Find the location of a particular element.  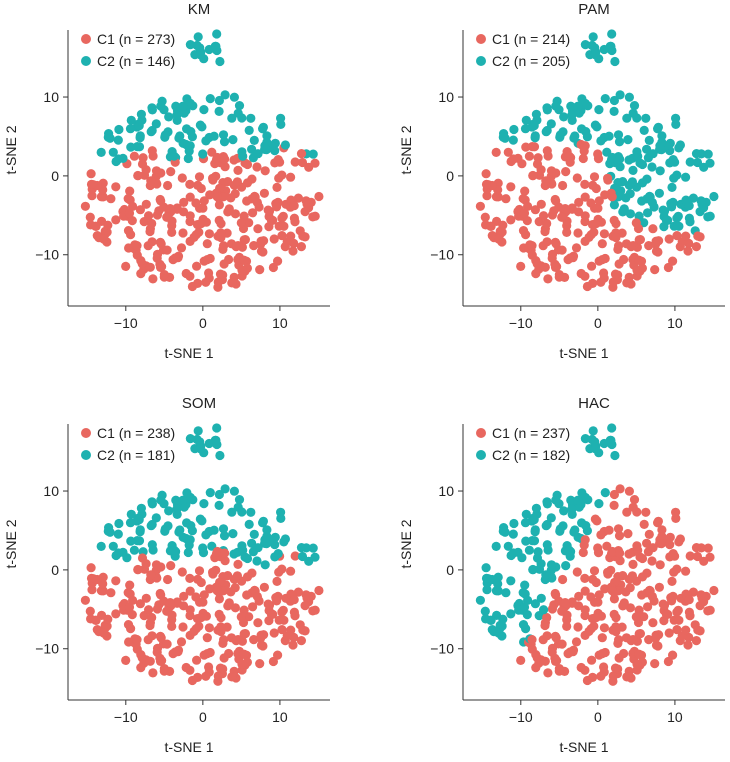

x-tick-label: 10 is located at coordinates (280, 323).